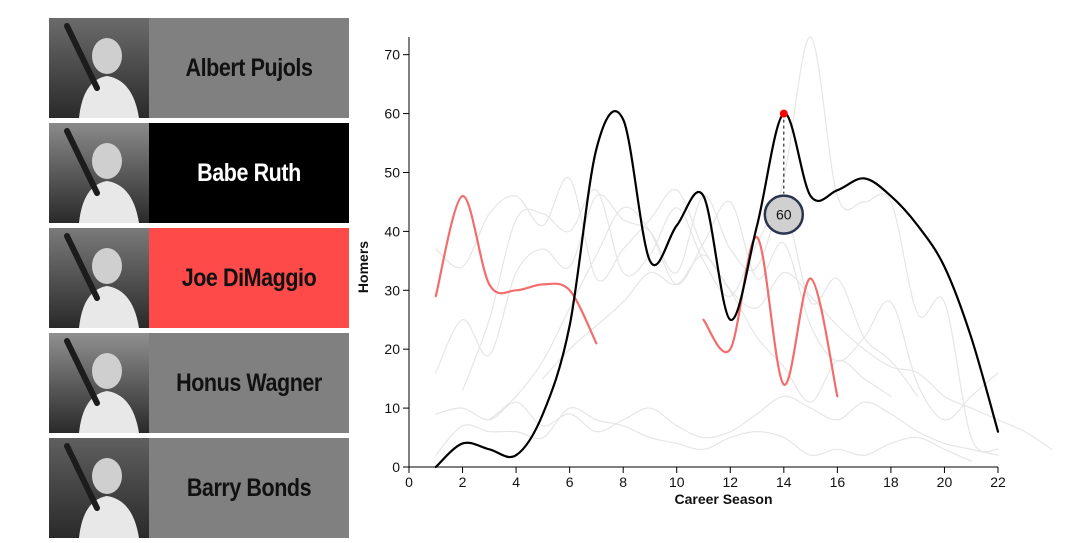 The width and height of the screenshot is (1071, 543). I want to click on x-tick-label: 12, so click(730, 482).